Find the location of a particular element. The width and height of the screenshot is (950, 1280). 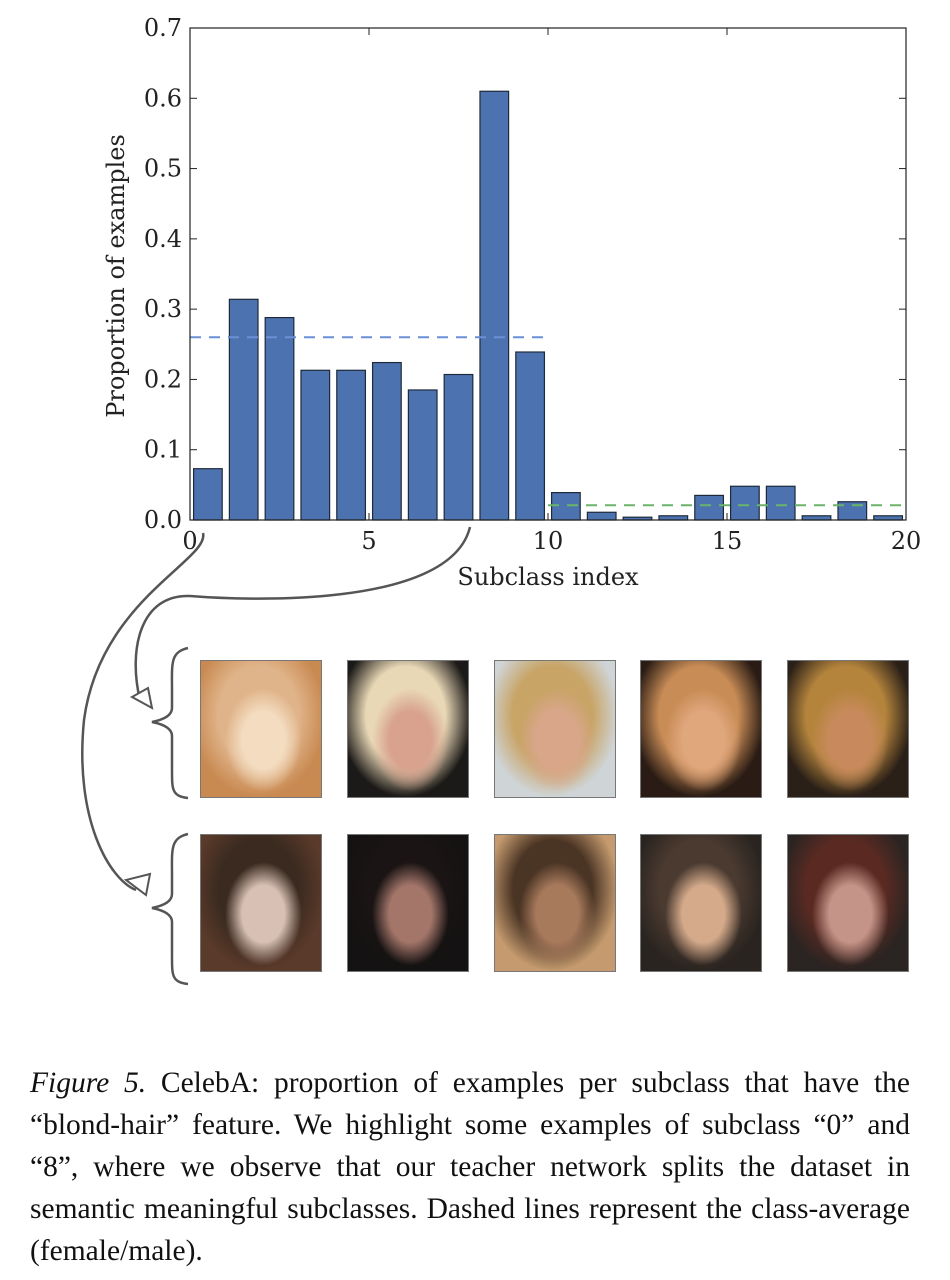

y-tick-label: 0.4 is located at coordinates (163, 239).